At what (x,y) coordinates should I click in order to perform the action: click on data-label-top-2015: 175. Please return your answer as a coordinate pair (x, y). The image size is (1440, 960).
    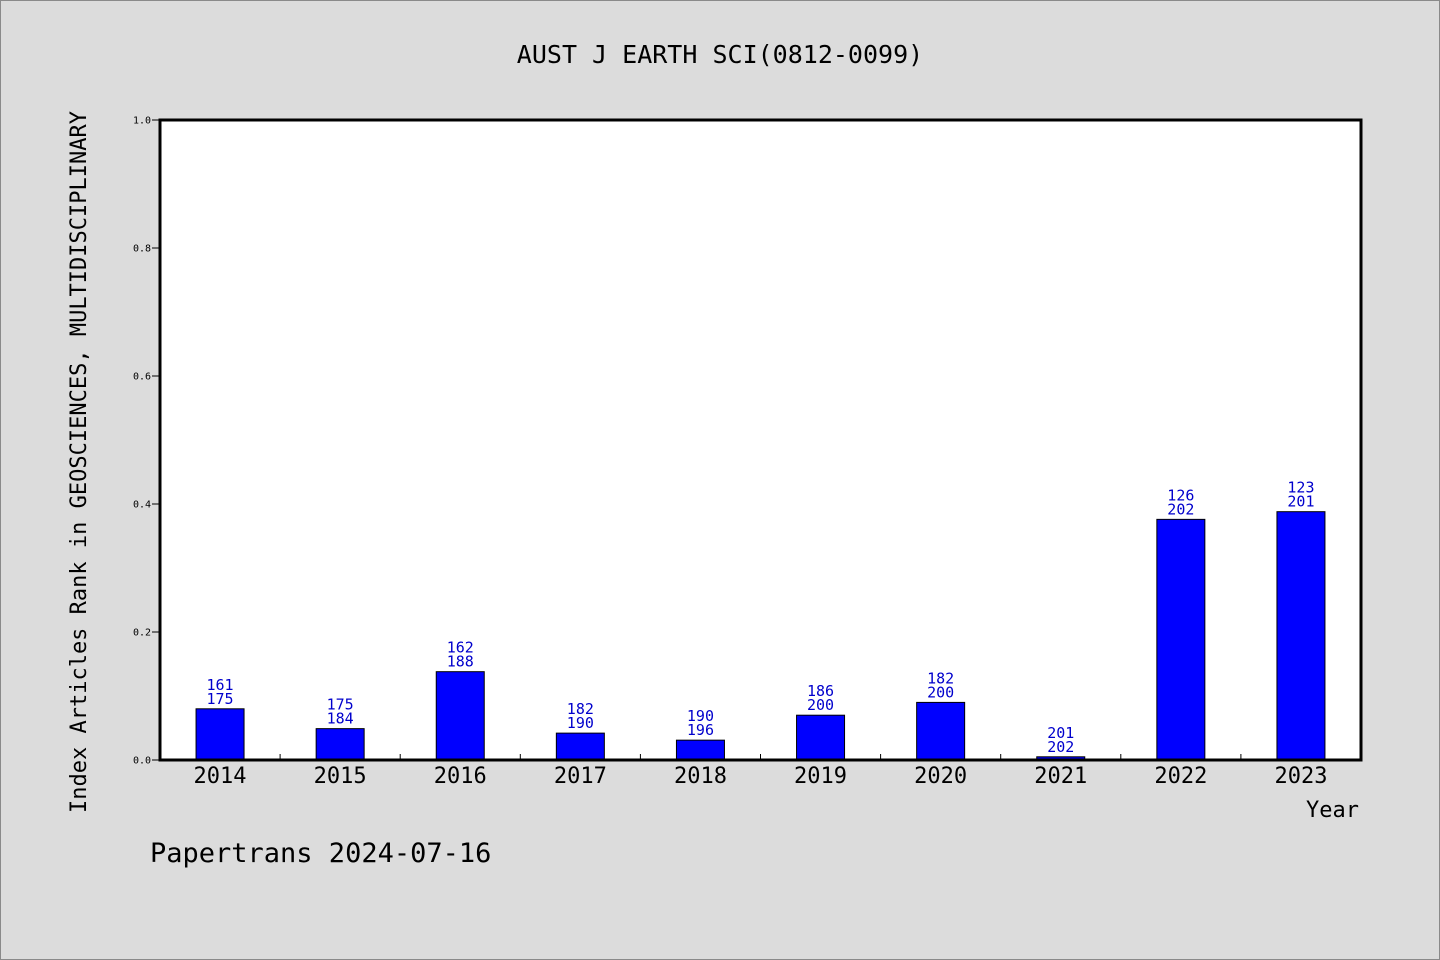
    Looking at the image, I should click on (340, 705).